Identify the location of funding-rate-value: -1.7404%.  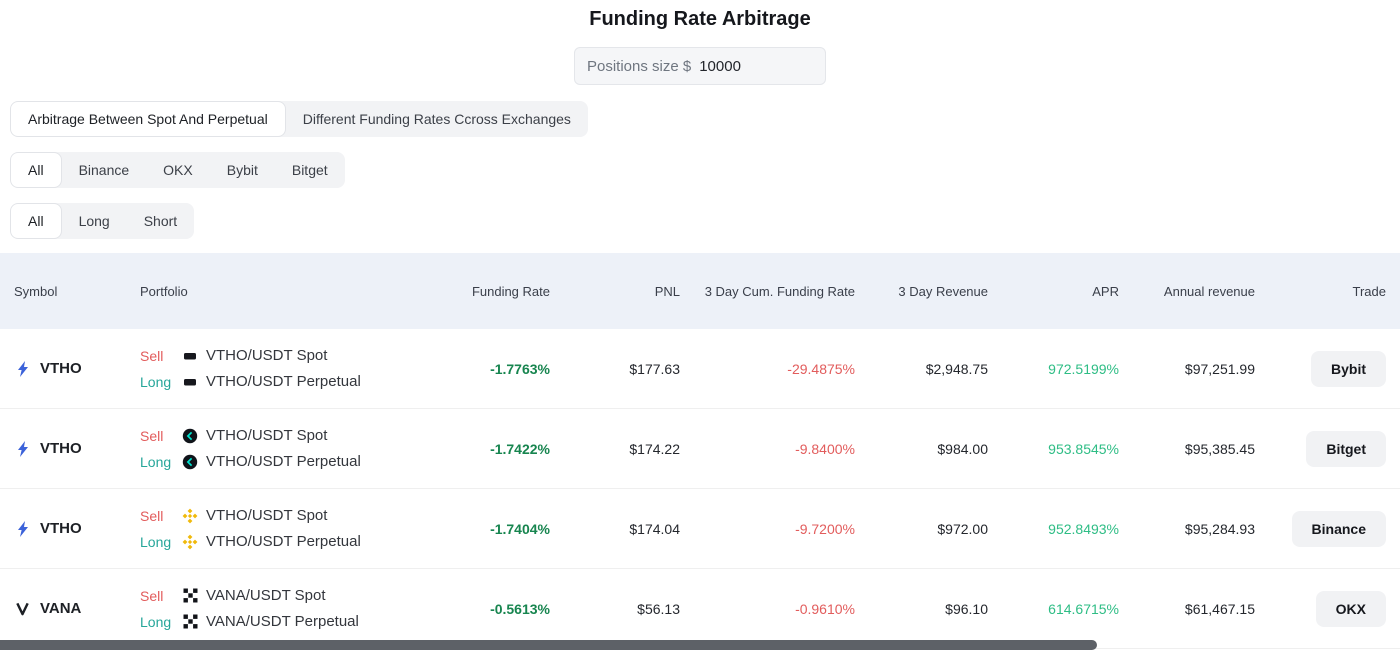
(520, 528).